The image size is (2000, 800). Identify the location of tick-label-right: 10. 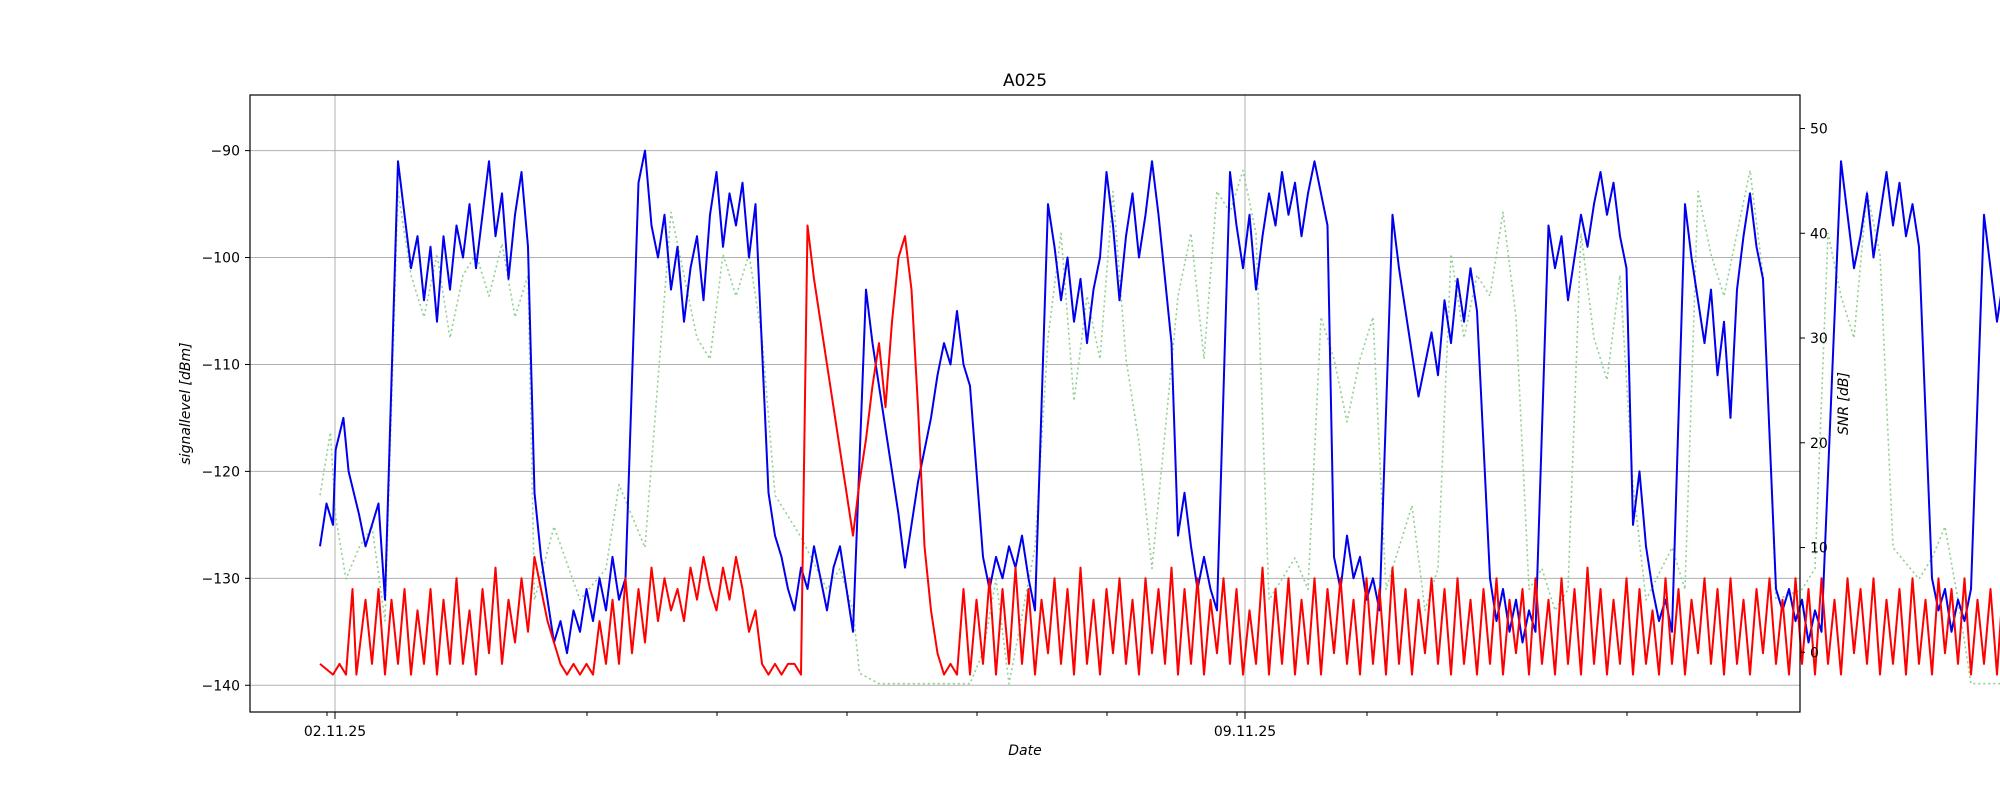
(1819, 549).